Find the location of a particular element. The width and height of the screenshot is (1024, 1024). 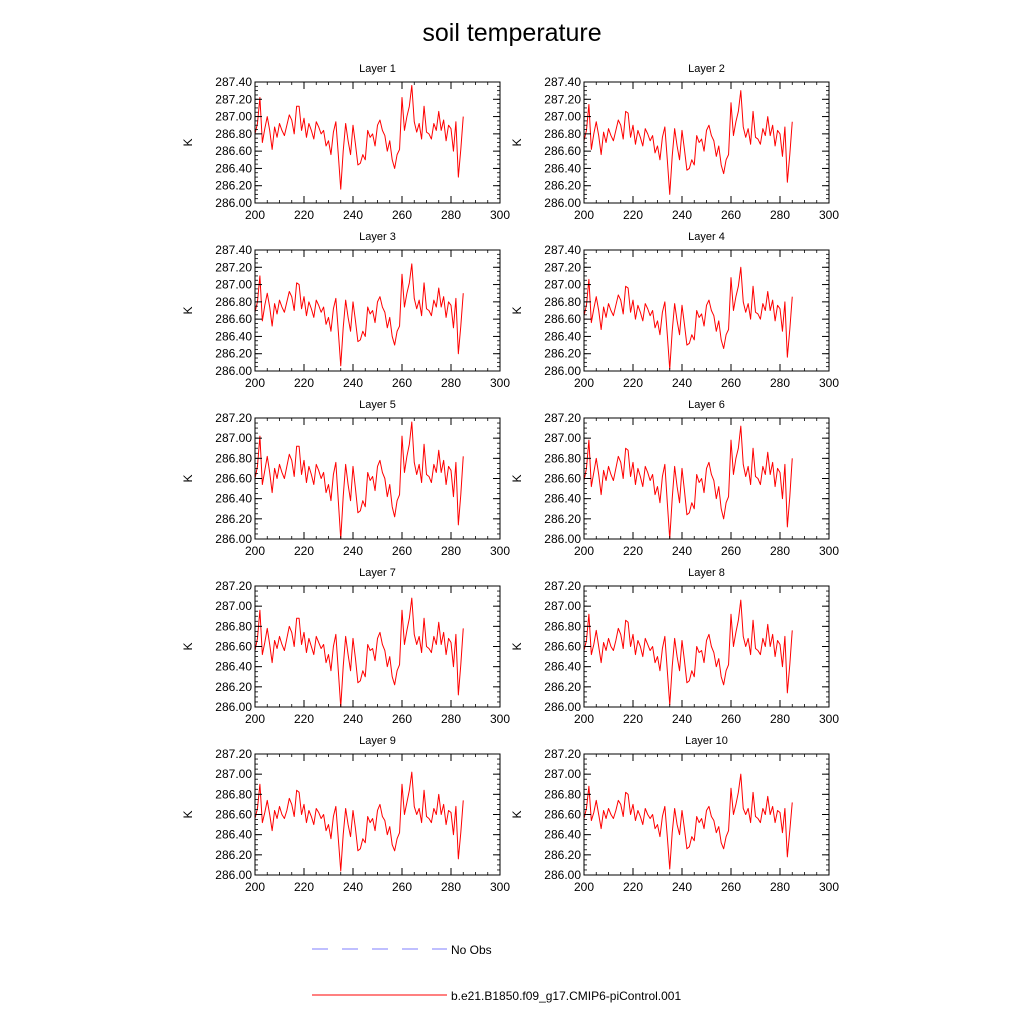

panel-title: Layer 4 is located at coordinates (706, 237).